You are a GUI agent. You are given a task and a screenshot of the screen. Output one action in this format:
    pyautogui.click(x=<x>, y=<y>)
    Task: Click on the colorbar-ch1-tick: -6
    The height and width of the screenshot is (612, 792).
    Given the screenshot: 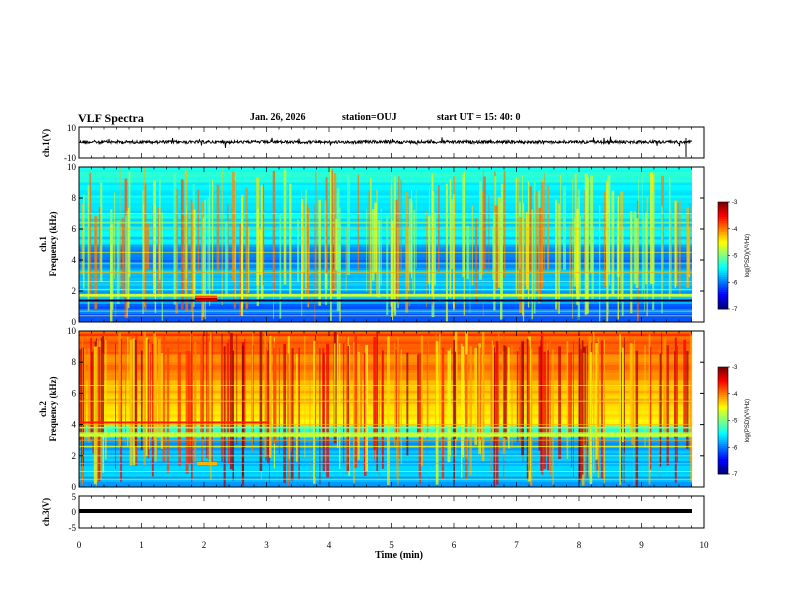 What is the action you would take?
    pyautogui.click(x=735, y=283)
    